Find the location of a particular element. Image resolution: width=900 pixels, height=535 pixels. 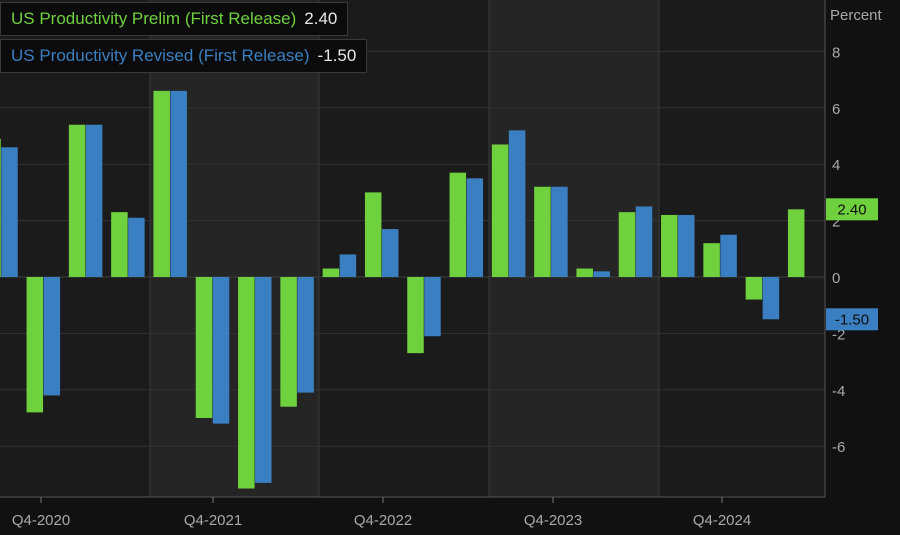

price-label-prelim: 2.40 is located at coordinates (851, 209).